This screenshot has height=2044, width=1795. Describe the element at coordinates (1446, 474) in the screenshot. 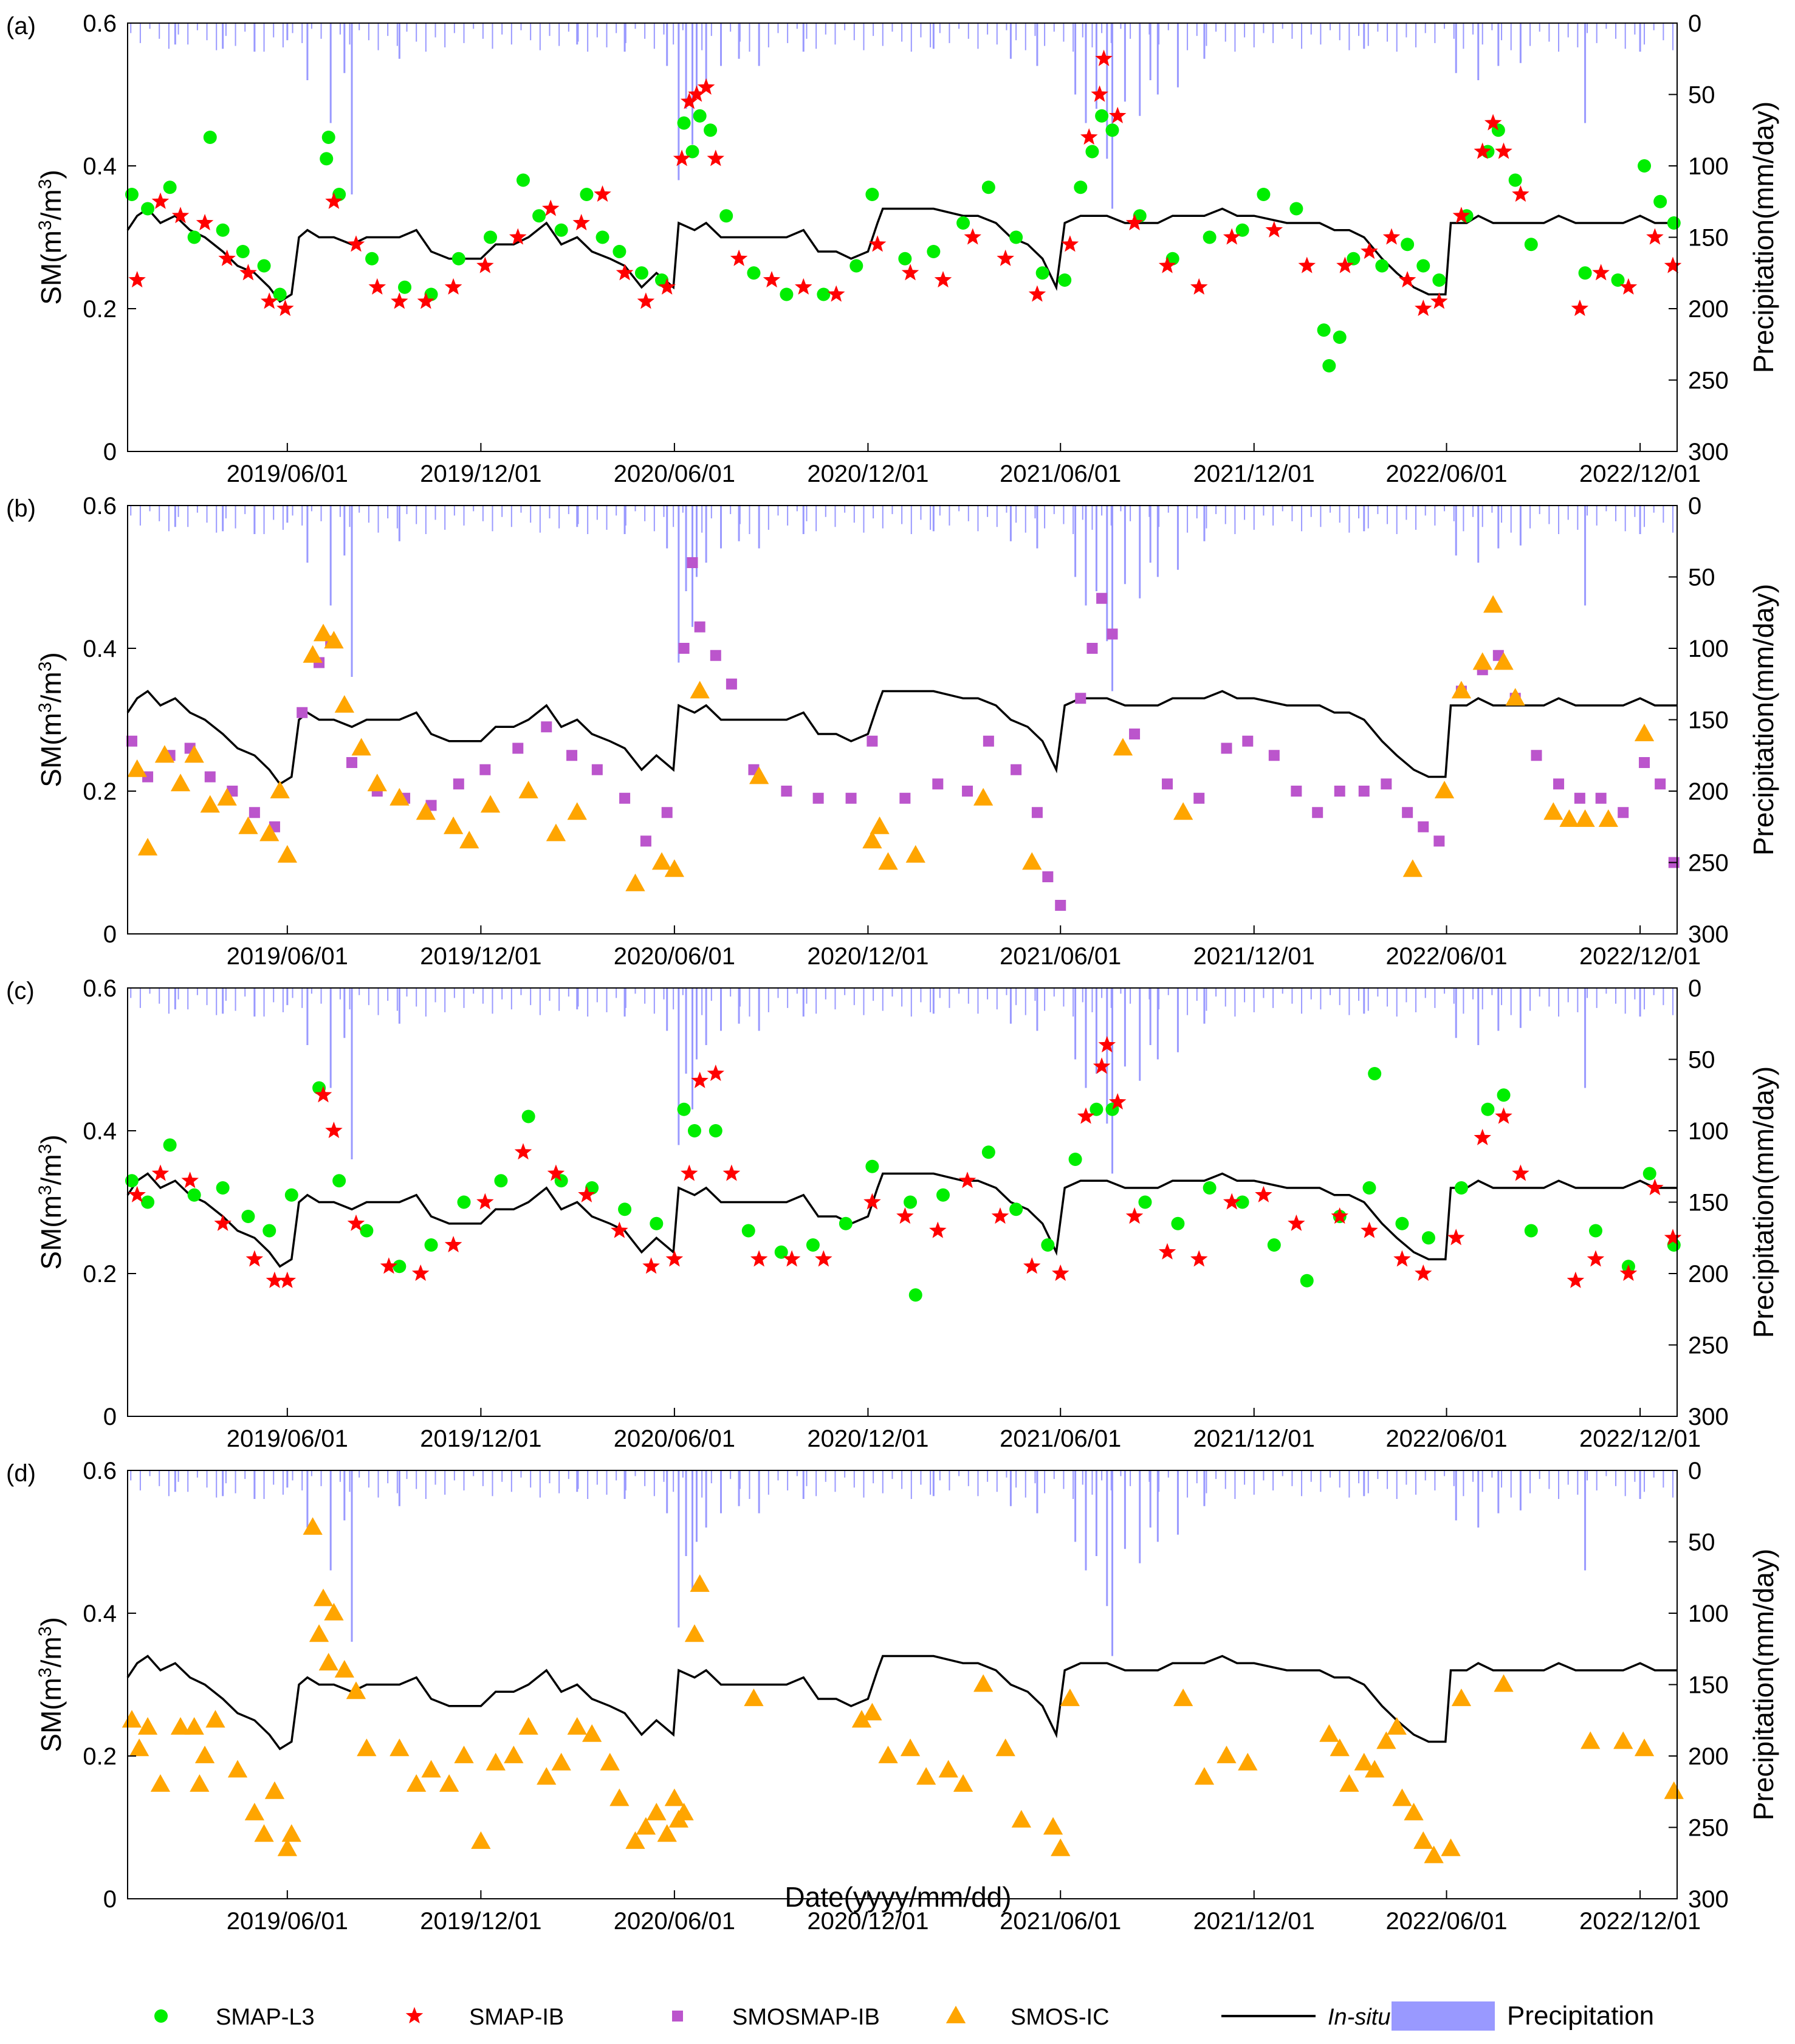

I see `x-tick-label: 2022/06/01` at that location.